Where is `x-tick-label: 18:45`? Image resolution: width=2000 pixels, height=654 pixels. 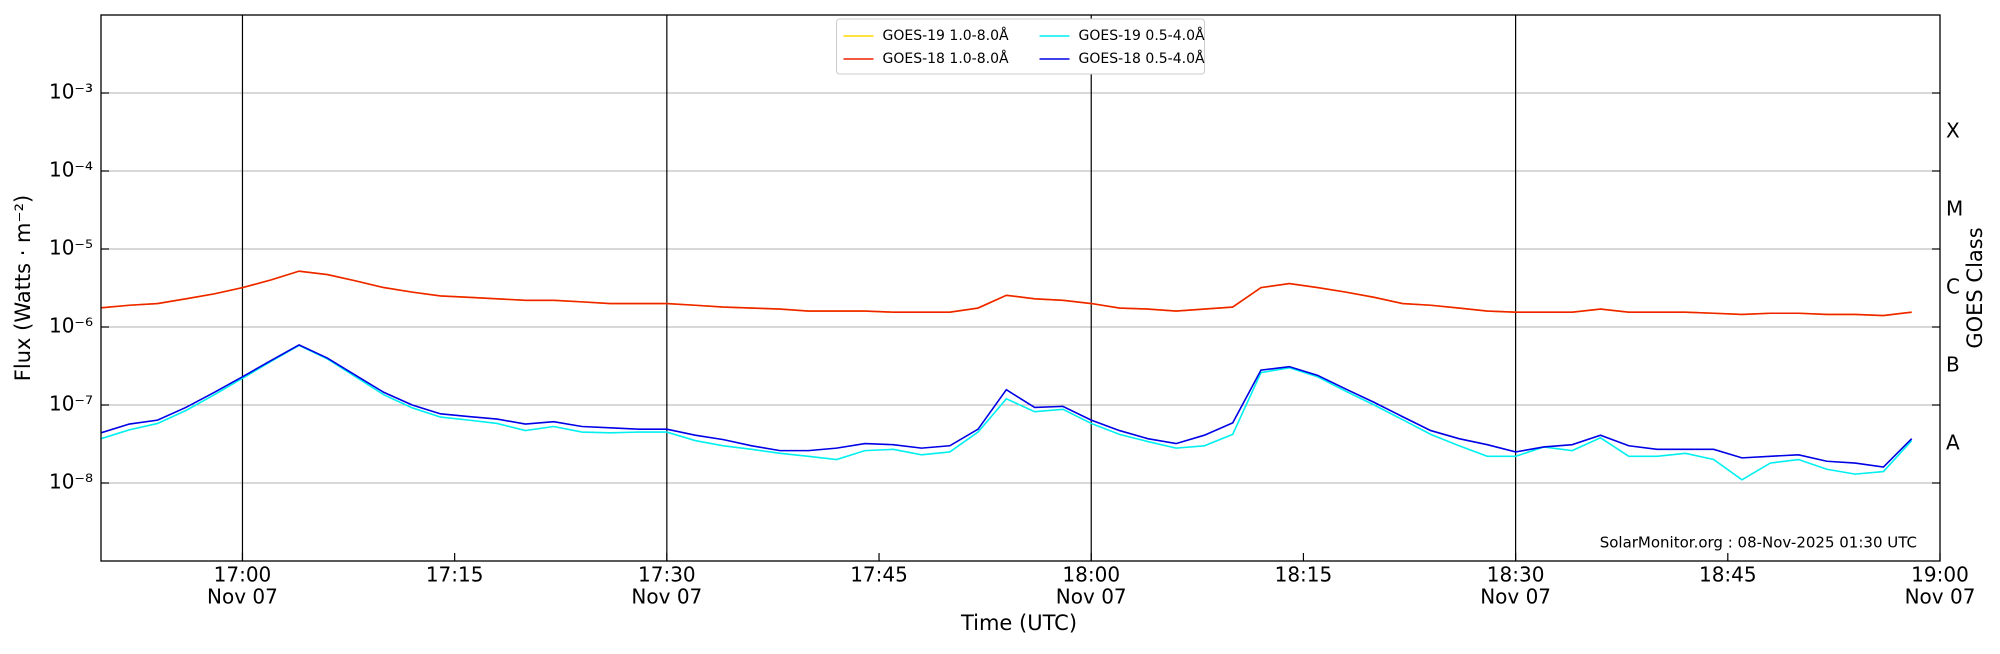
x-tick-label: 18:45 is located at coordinates (1728, 575).